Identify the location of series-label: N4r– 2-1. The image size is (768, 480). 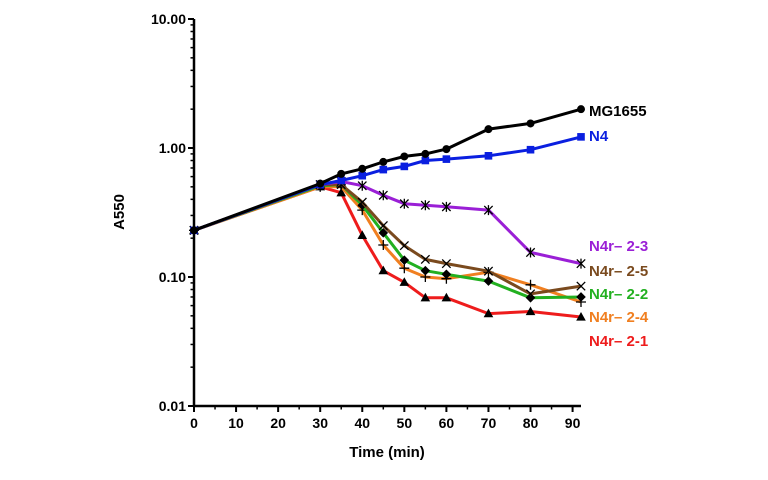
(618, 341).